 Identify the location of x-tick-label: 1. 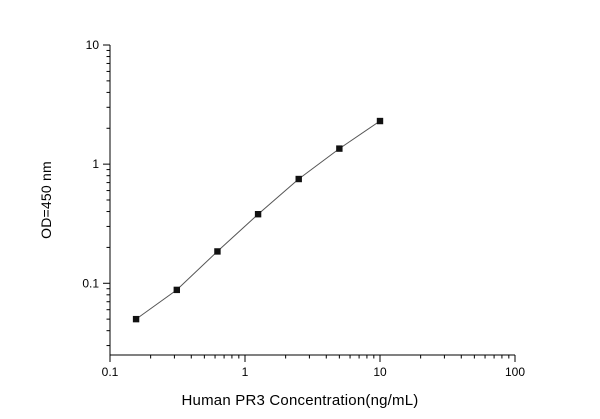
(245, 372).